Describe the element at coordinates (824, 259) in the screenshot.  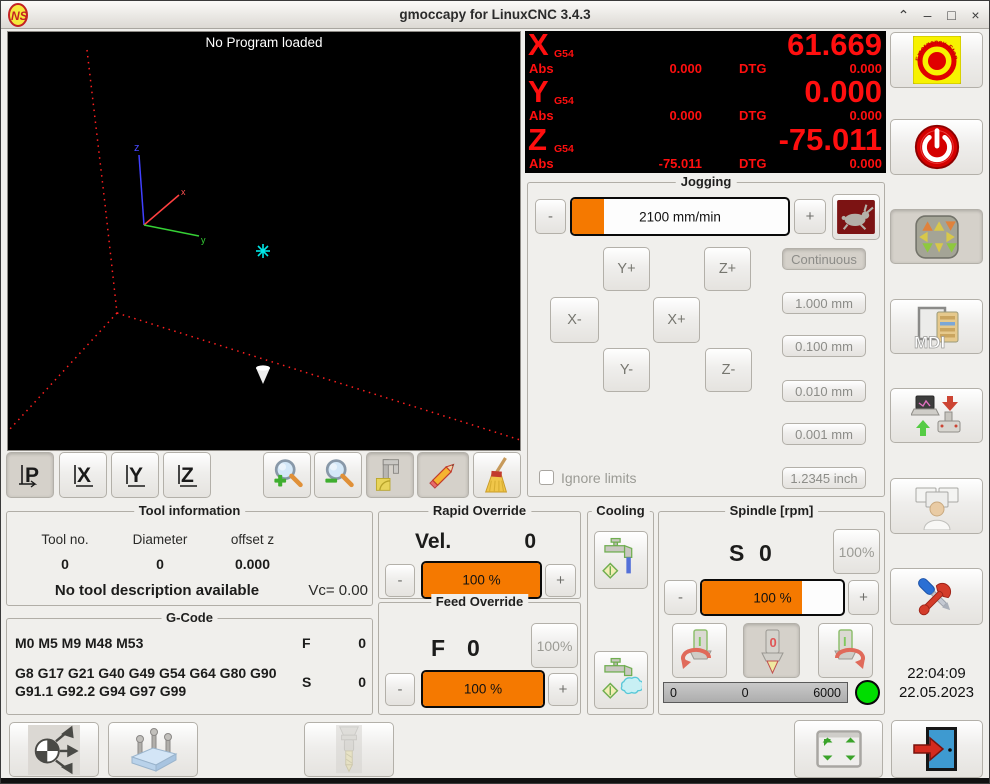
I see `increment-continuous-button: Continuous` at that location.